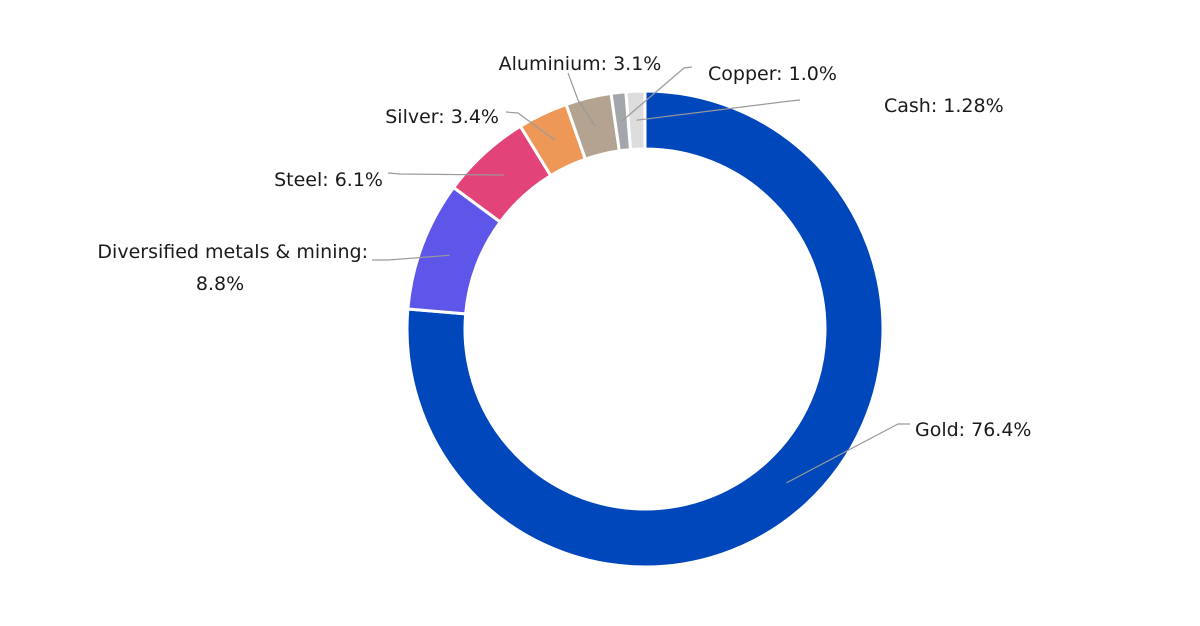 The width and height of the screenshot is (1200, 626). I want to click on leader-line-diversified-metals-mining, so click(411, 257).